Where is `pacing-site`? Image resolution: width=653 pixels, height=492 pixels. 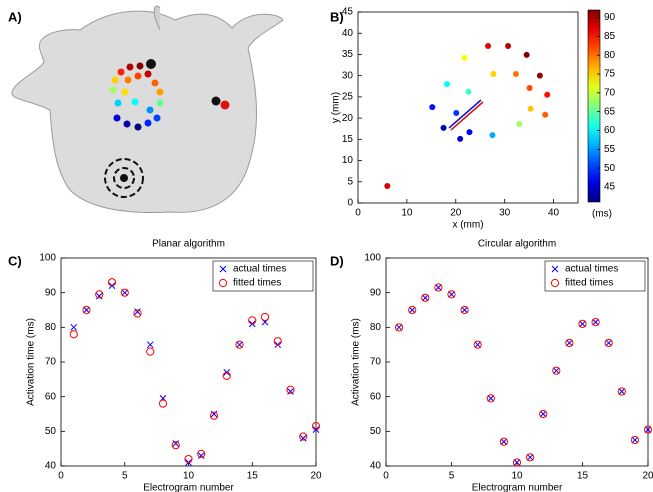 pacing-site is located at coordinates (124, 178).